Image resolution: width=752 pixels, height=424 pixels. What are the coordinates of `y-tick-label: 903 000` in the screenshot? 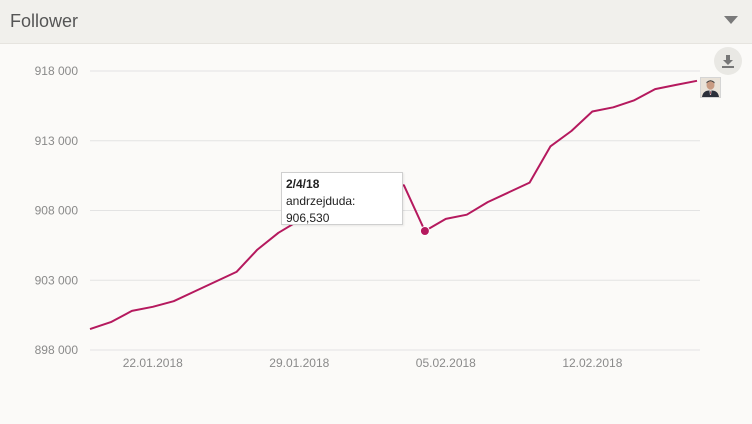 It's located at (57, 280).